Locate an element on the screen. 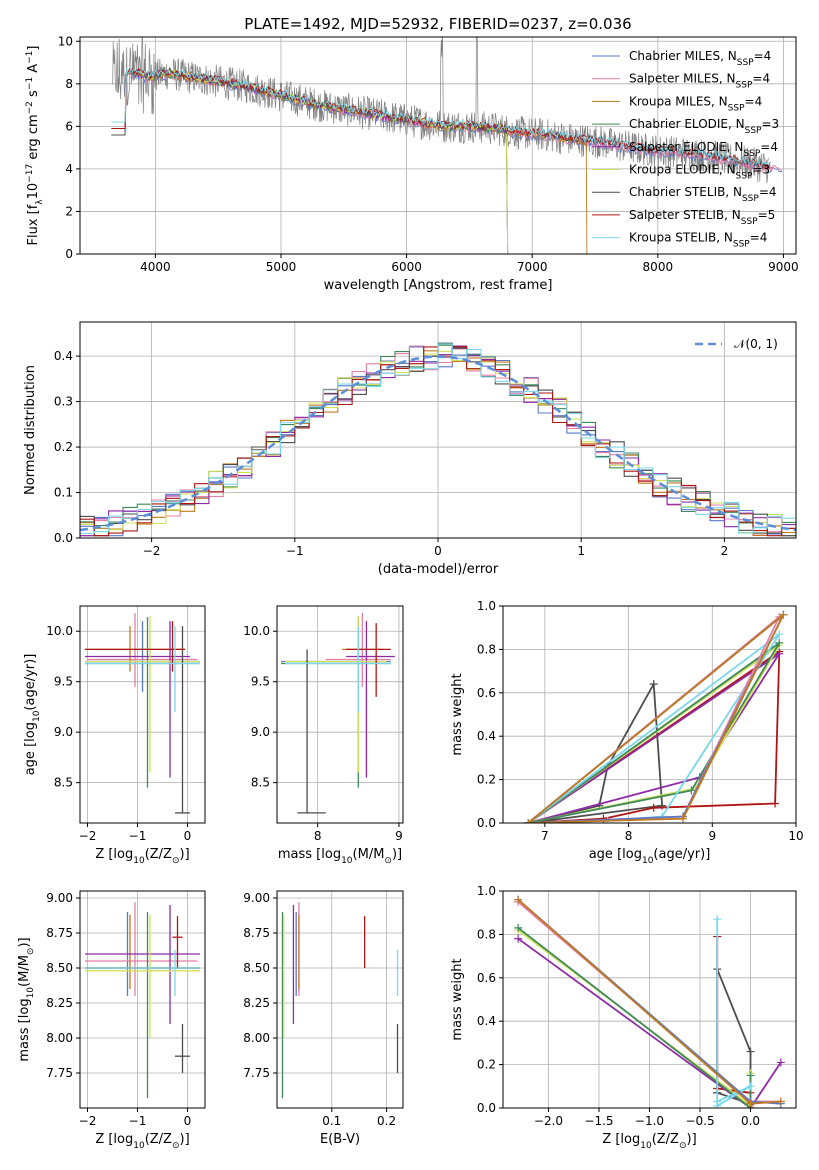 The width and height of the screenshot is (819, 1170). x-tick-label: −2.0 is located at coordinates (548, 1121).